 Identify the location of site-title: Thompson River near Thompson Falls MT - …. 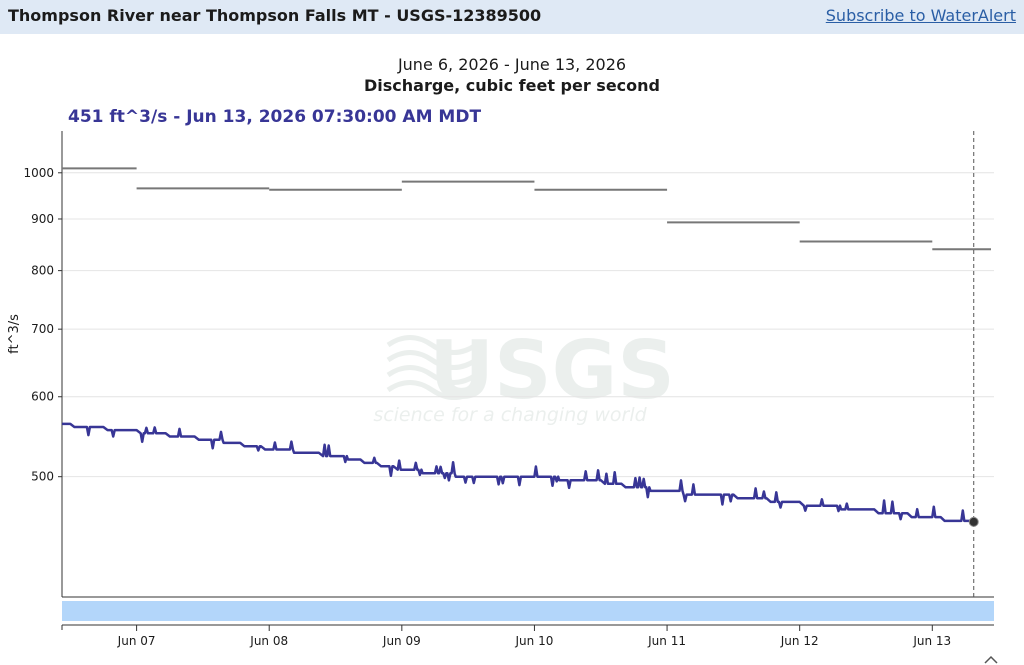
(275, 15).